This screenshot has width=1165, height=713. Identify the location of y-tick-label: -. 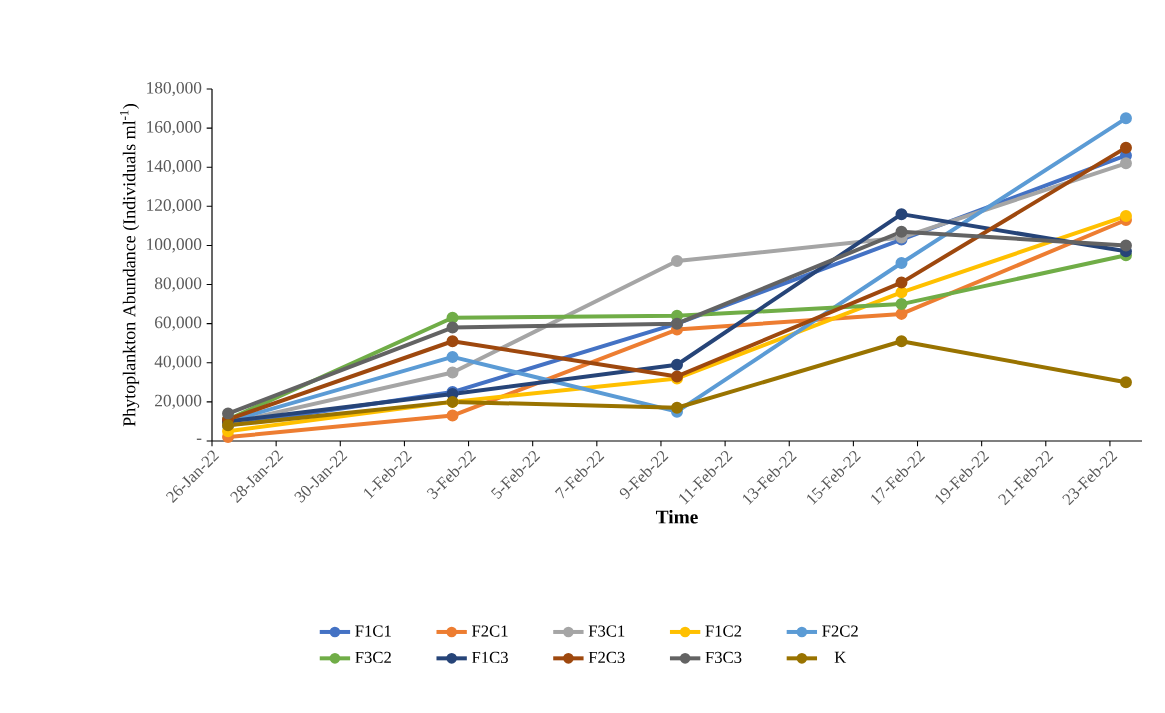
(199, 439).